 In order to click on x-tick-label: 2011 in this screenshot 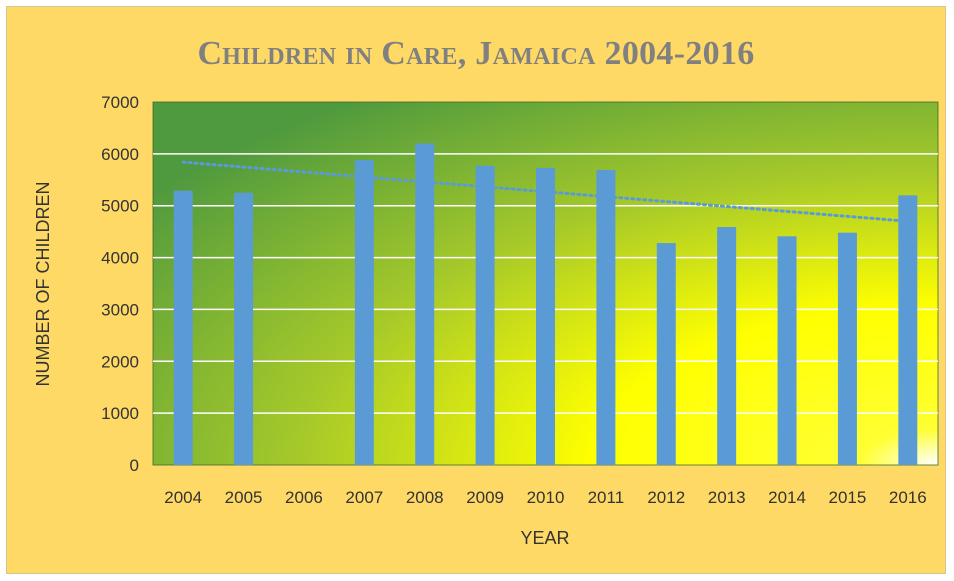, I will do `click(606, 497)`.